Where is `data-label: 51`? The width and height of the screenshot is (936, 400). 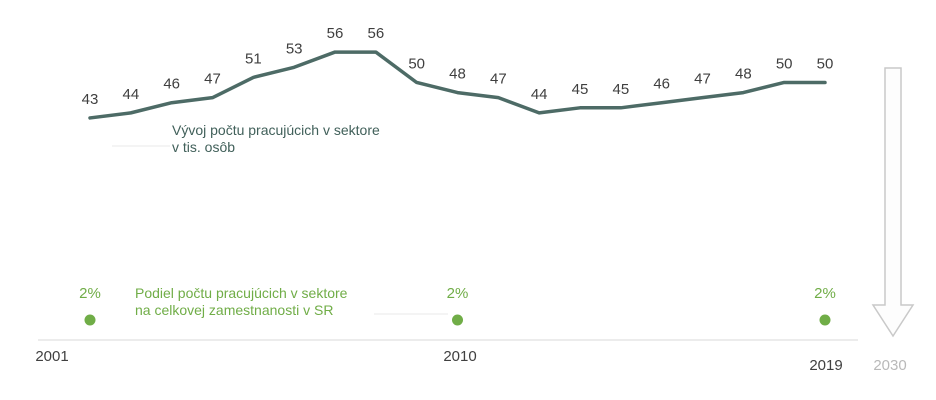 data-label: 51 is located at coordinates (253, 58).